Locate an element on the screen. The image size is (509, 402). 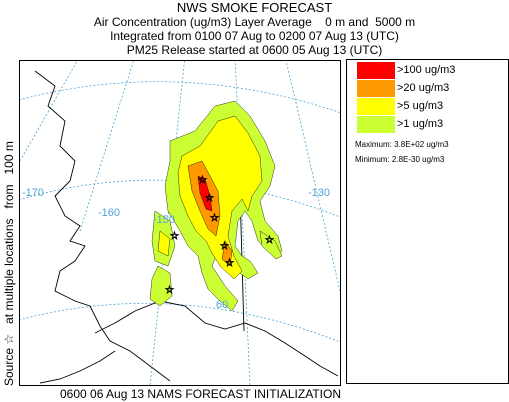
source-star-8: ☆ is located at coordinates (269, 240).